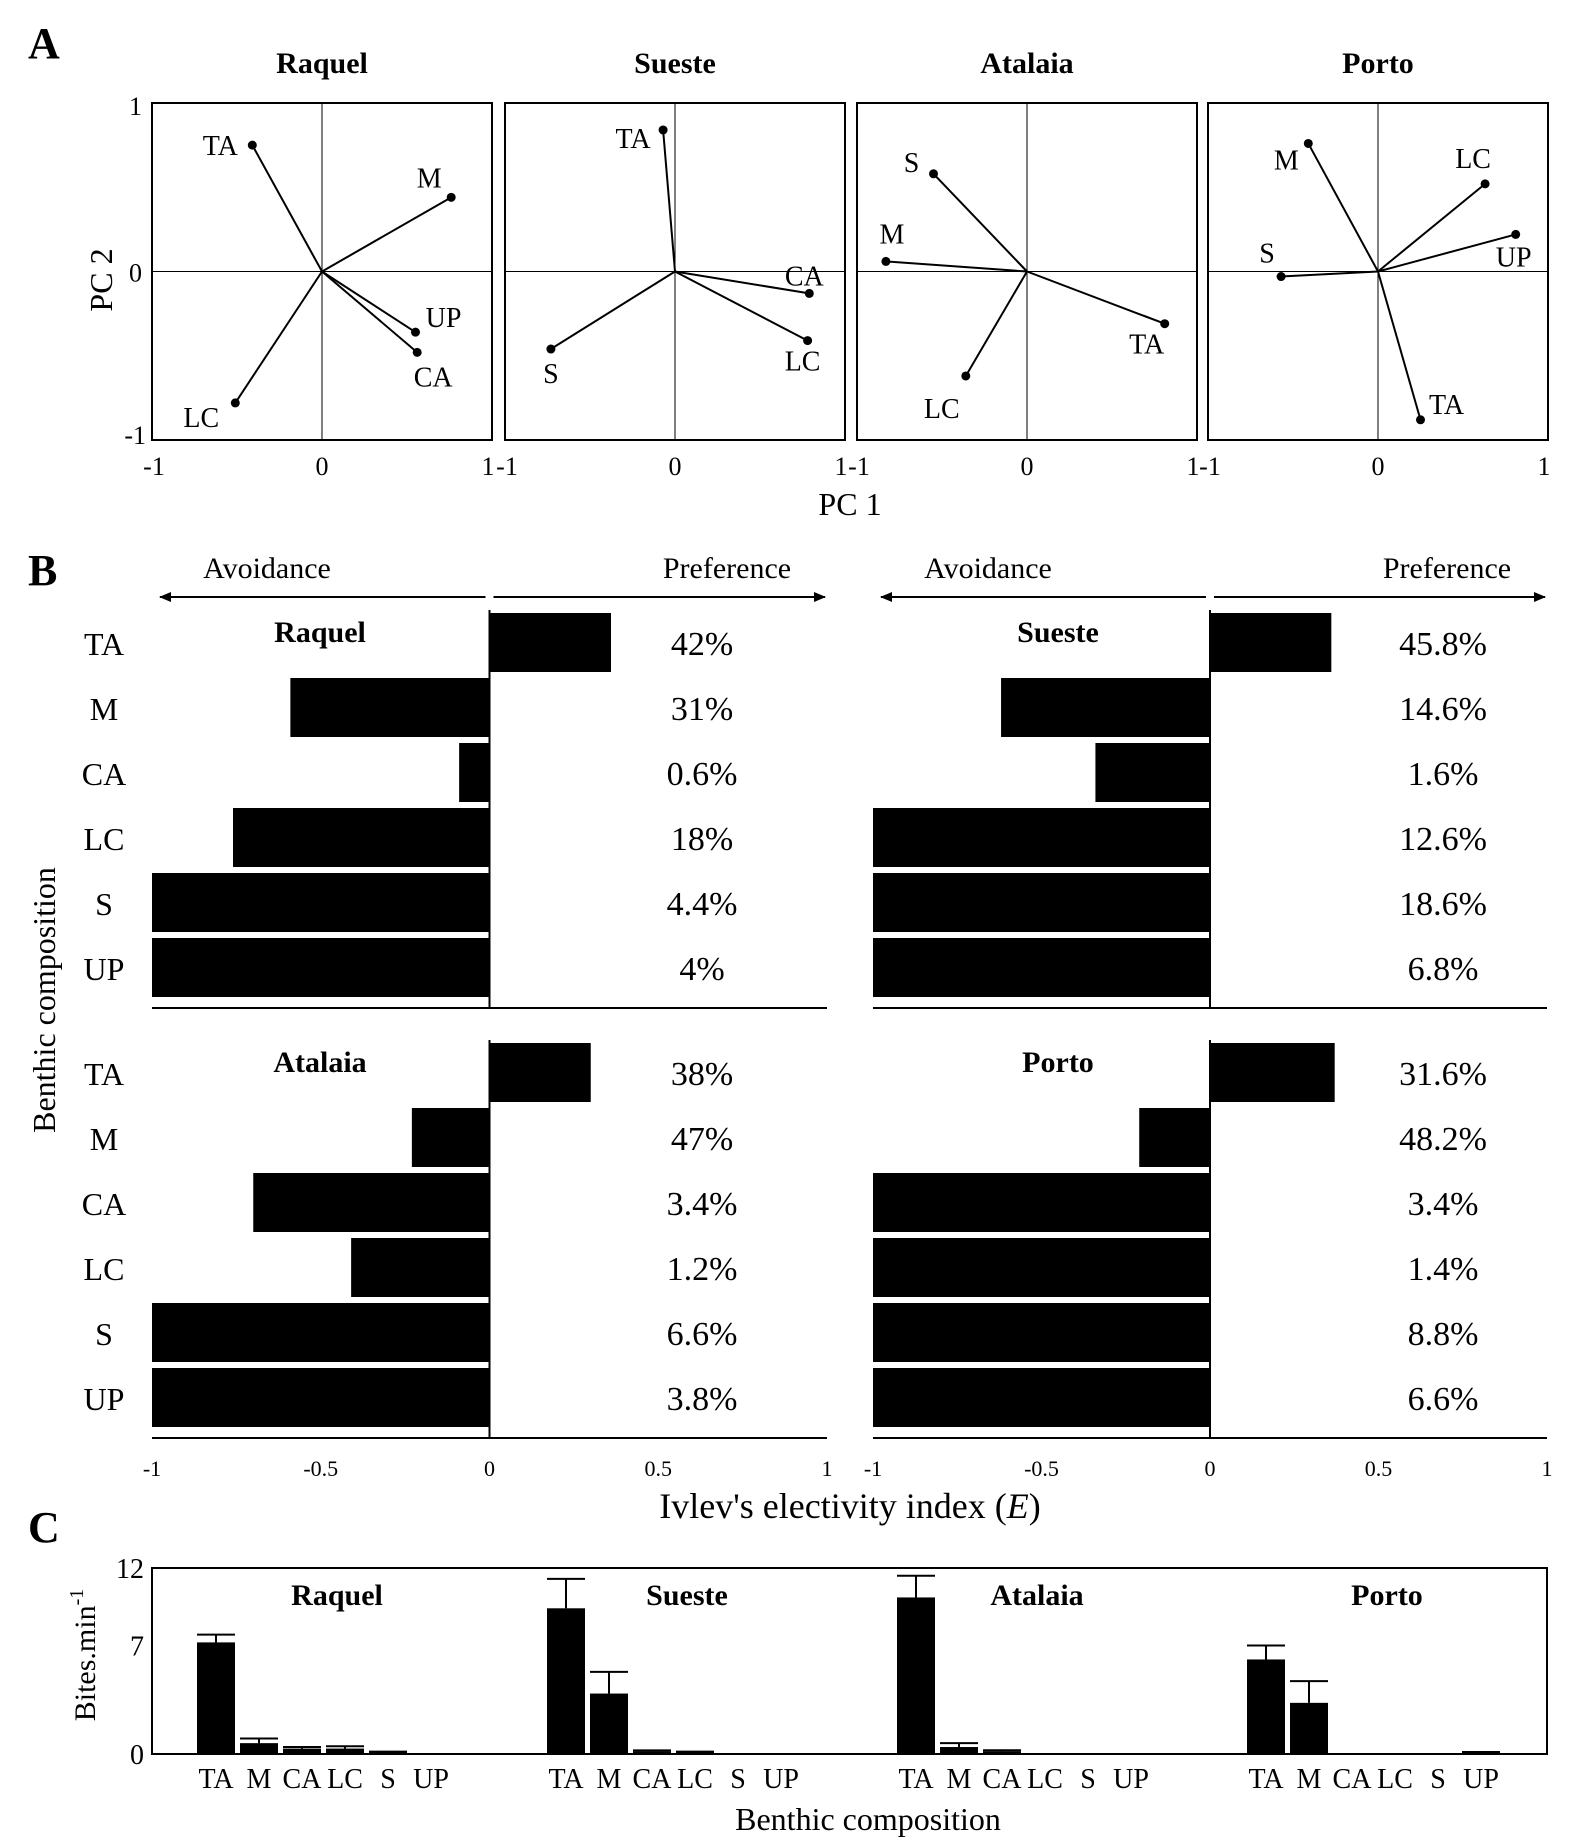 Image resolution: width=1575 pixels, height=1840 pixels. I want to click on pca-label-sueste-ca: CA, so click(805, 276).